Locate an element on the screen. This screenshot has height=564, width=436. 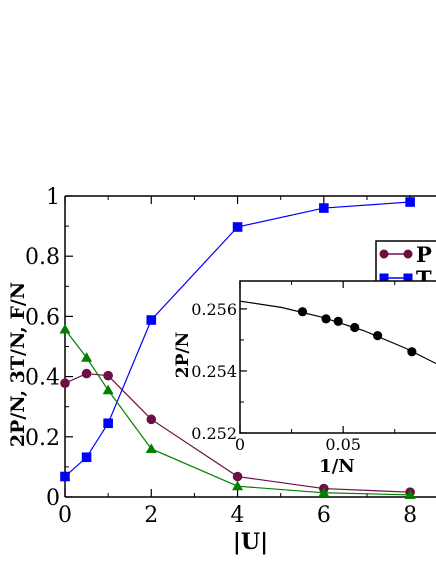
x-tick-label: 0 is located at coordinates (65, 515).